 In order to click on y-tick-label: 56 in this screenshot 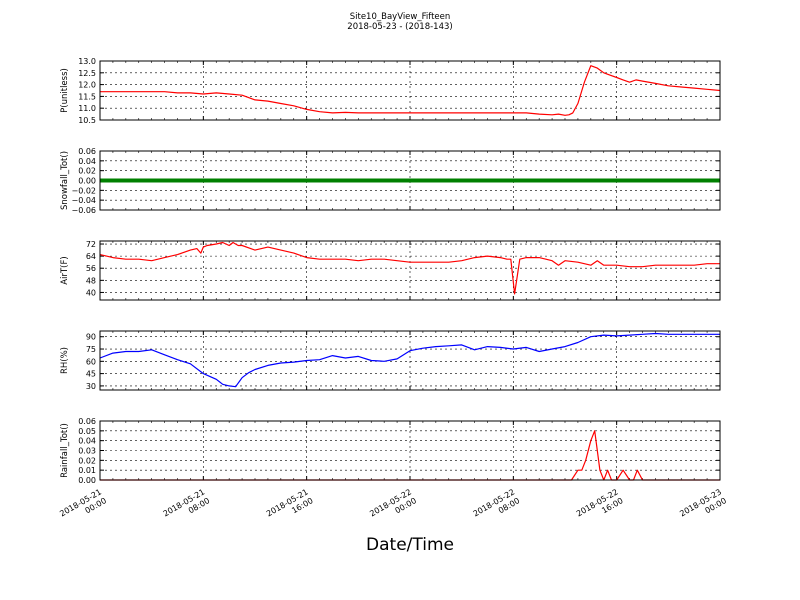, I will do `click(91, 268)`.